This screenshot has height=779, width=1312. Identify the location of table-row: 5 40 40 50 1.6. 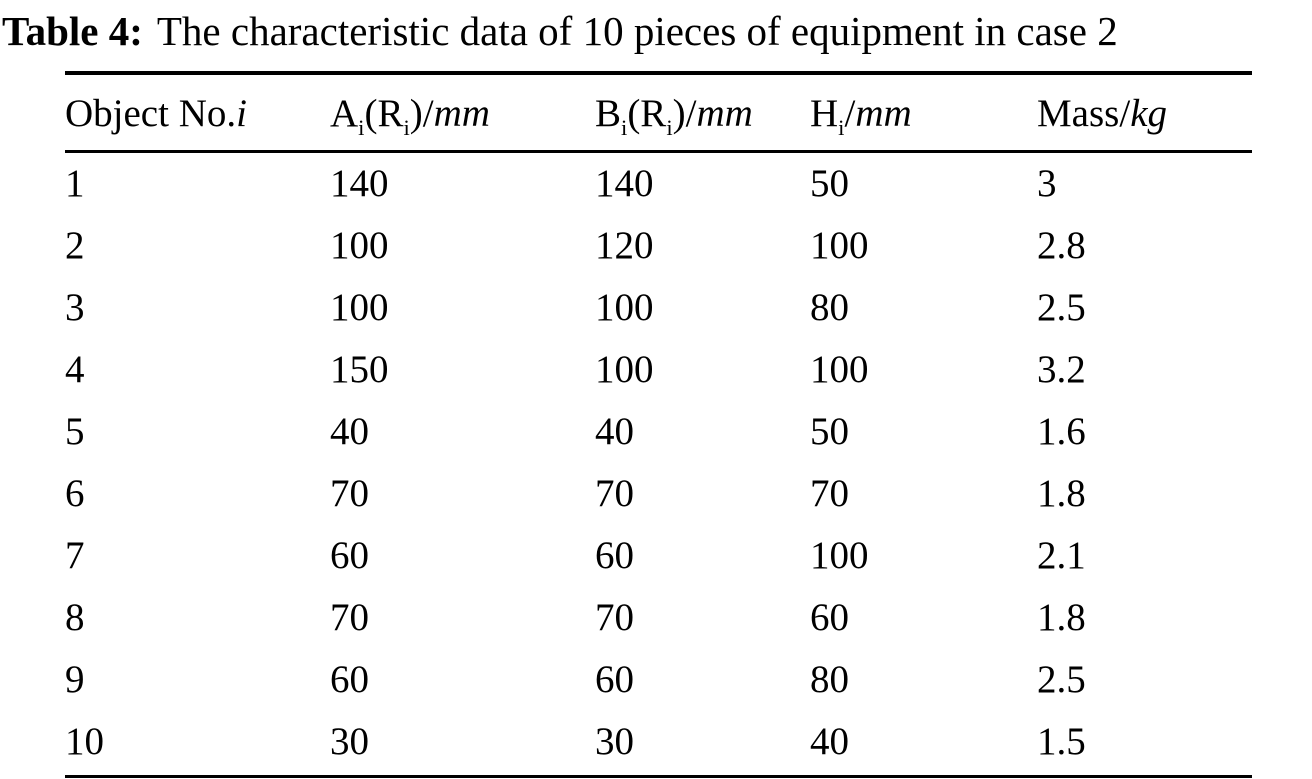
(658, 432).